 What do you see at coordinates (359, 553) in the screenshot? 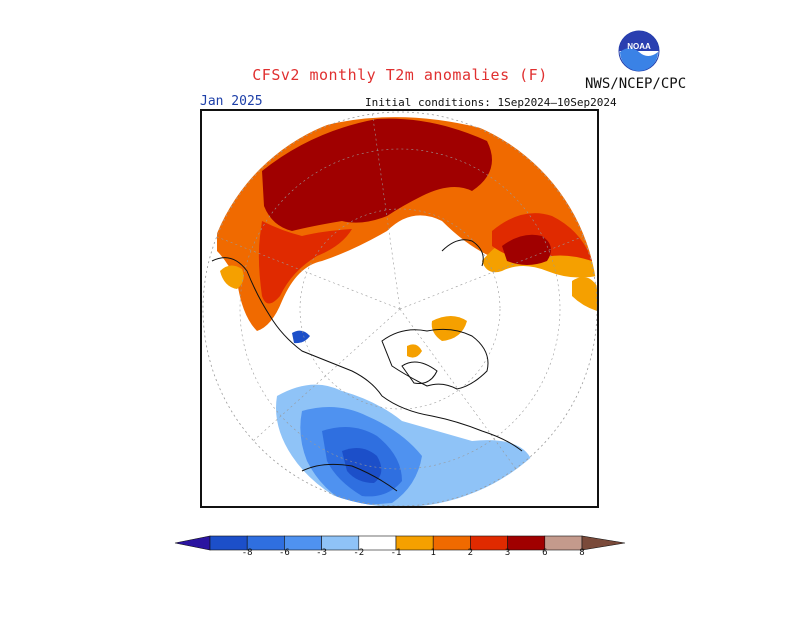
I see `colorbar-tick-label: -2` at bounding box center [359, 553].